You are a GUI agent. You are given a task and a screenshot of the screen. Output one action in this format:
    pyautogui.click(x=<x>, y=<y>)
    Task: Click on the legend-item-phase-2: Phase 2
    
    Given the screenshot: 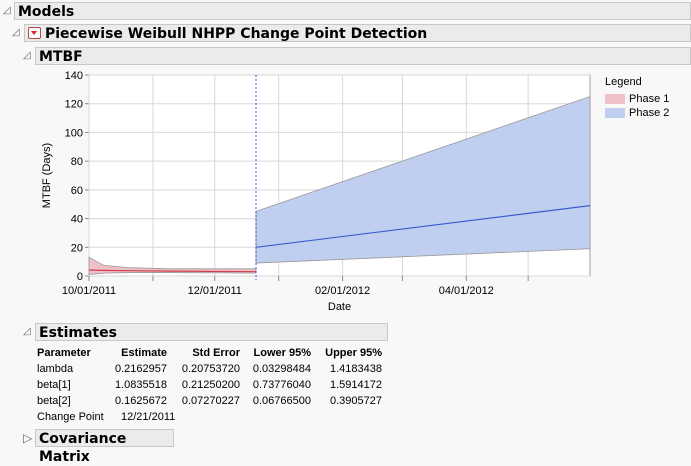 What is the action you would take?
    pyautogui.click(x=637, y=113)
    